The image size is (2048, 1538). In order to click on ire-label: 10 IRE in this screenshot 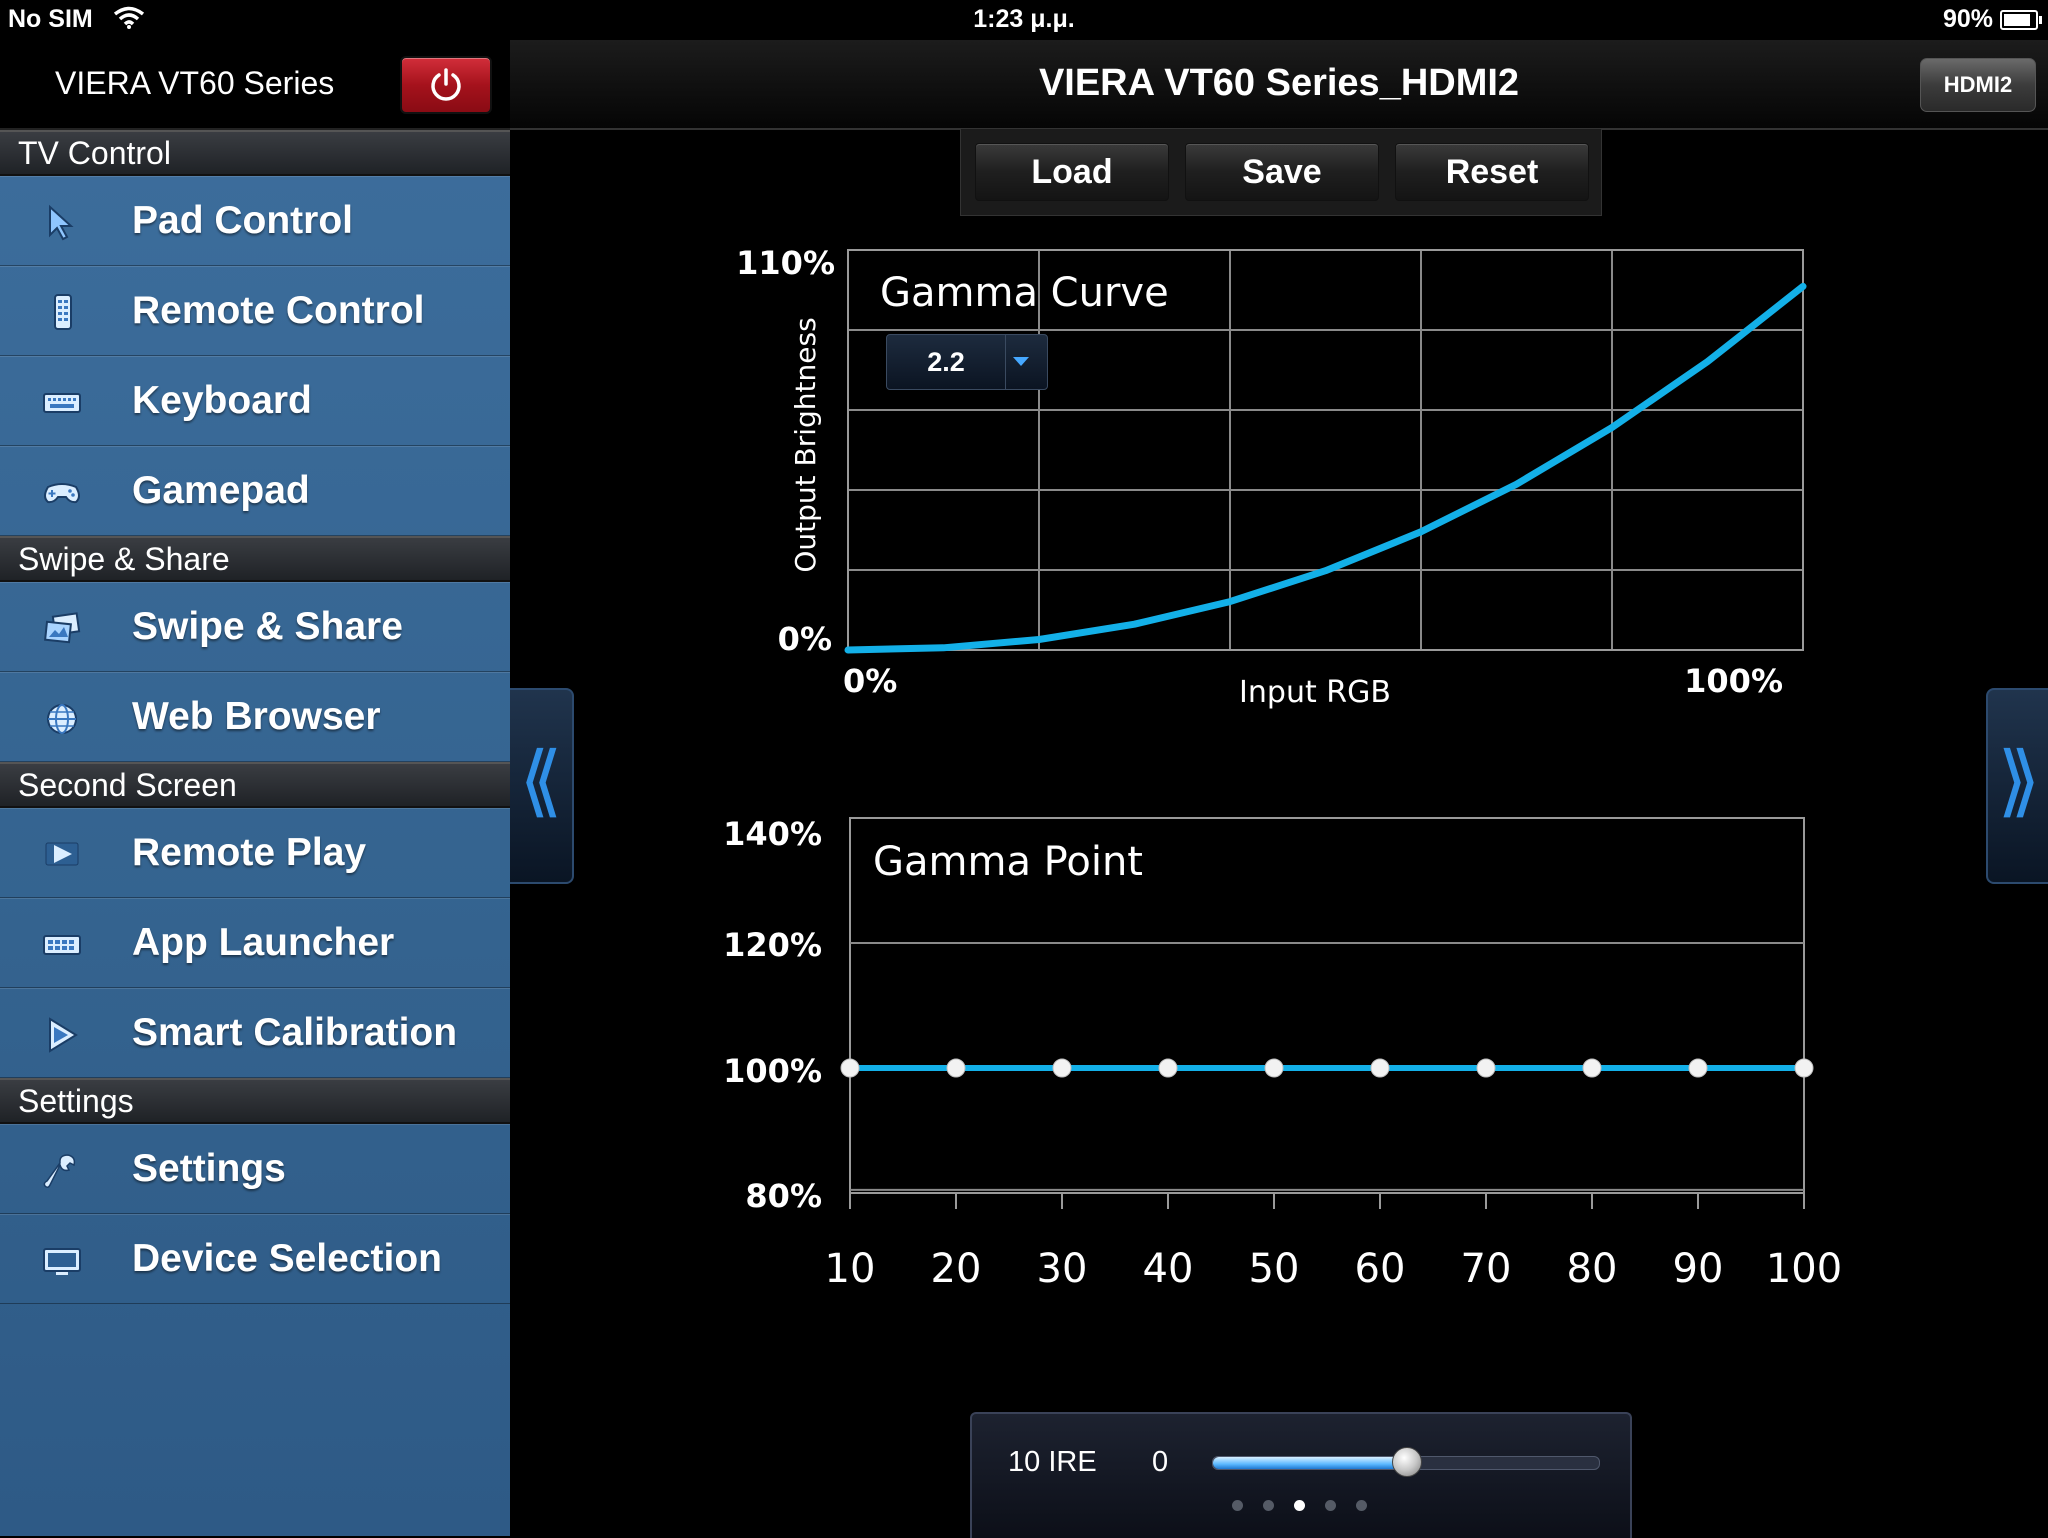, I will do `click(1052, 1462)`.